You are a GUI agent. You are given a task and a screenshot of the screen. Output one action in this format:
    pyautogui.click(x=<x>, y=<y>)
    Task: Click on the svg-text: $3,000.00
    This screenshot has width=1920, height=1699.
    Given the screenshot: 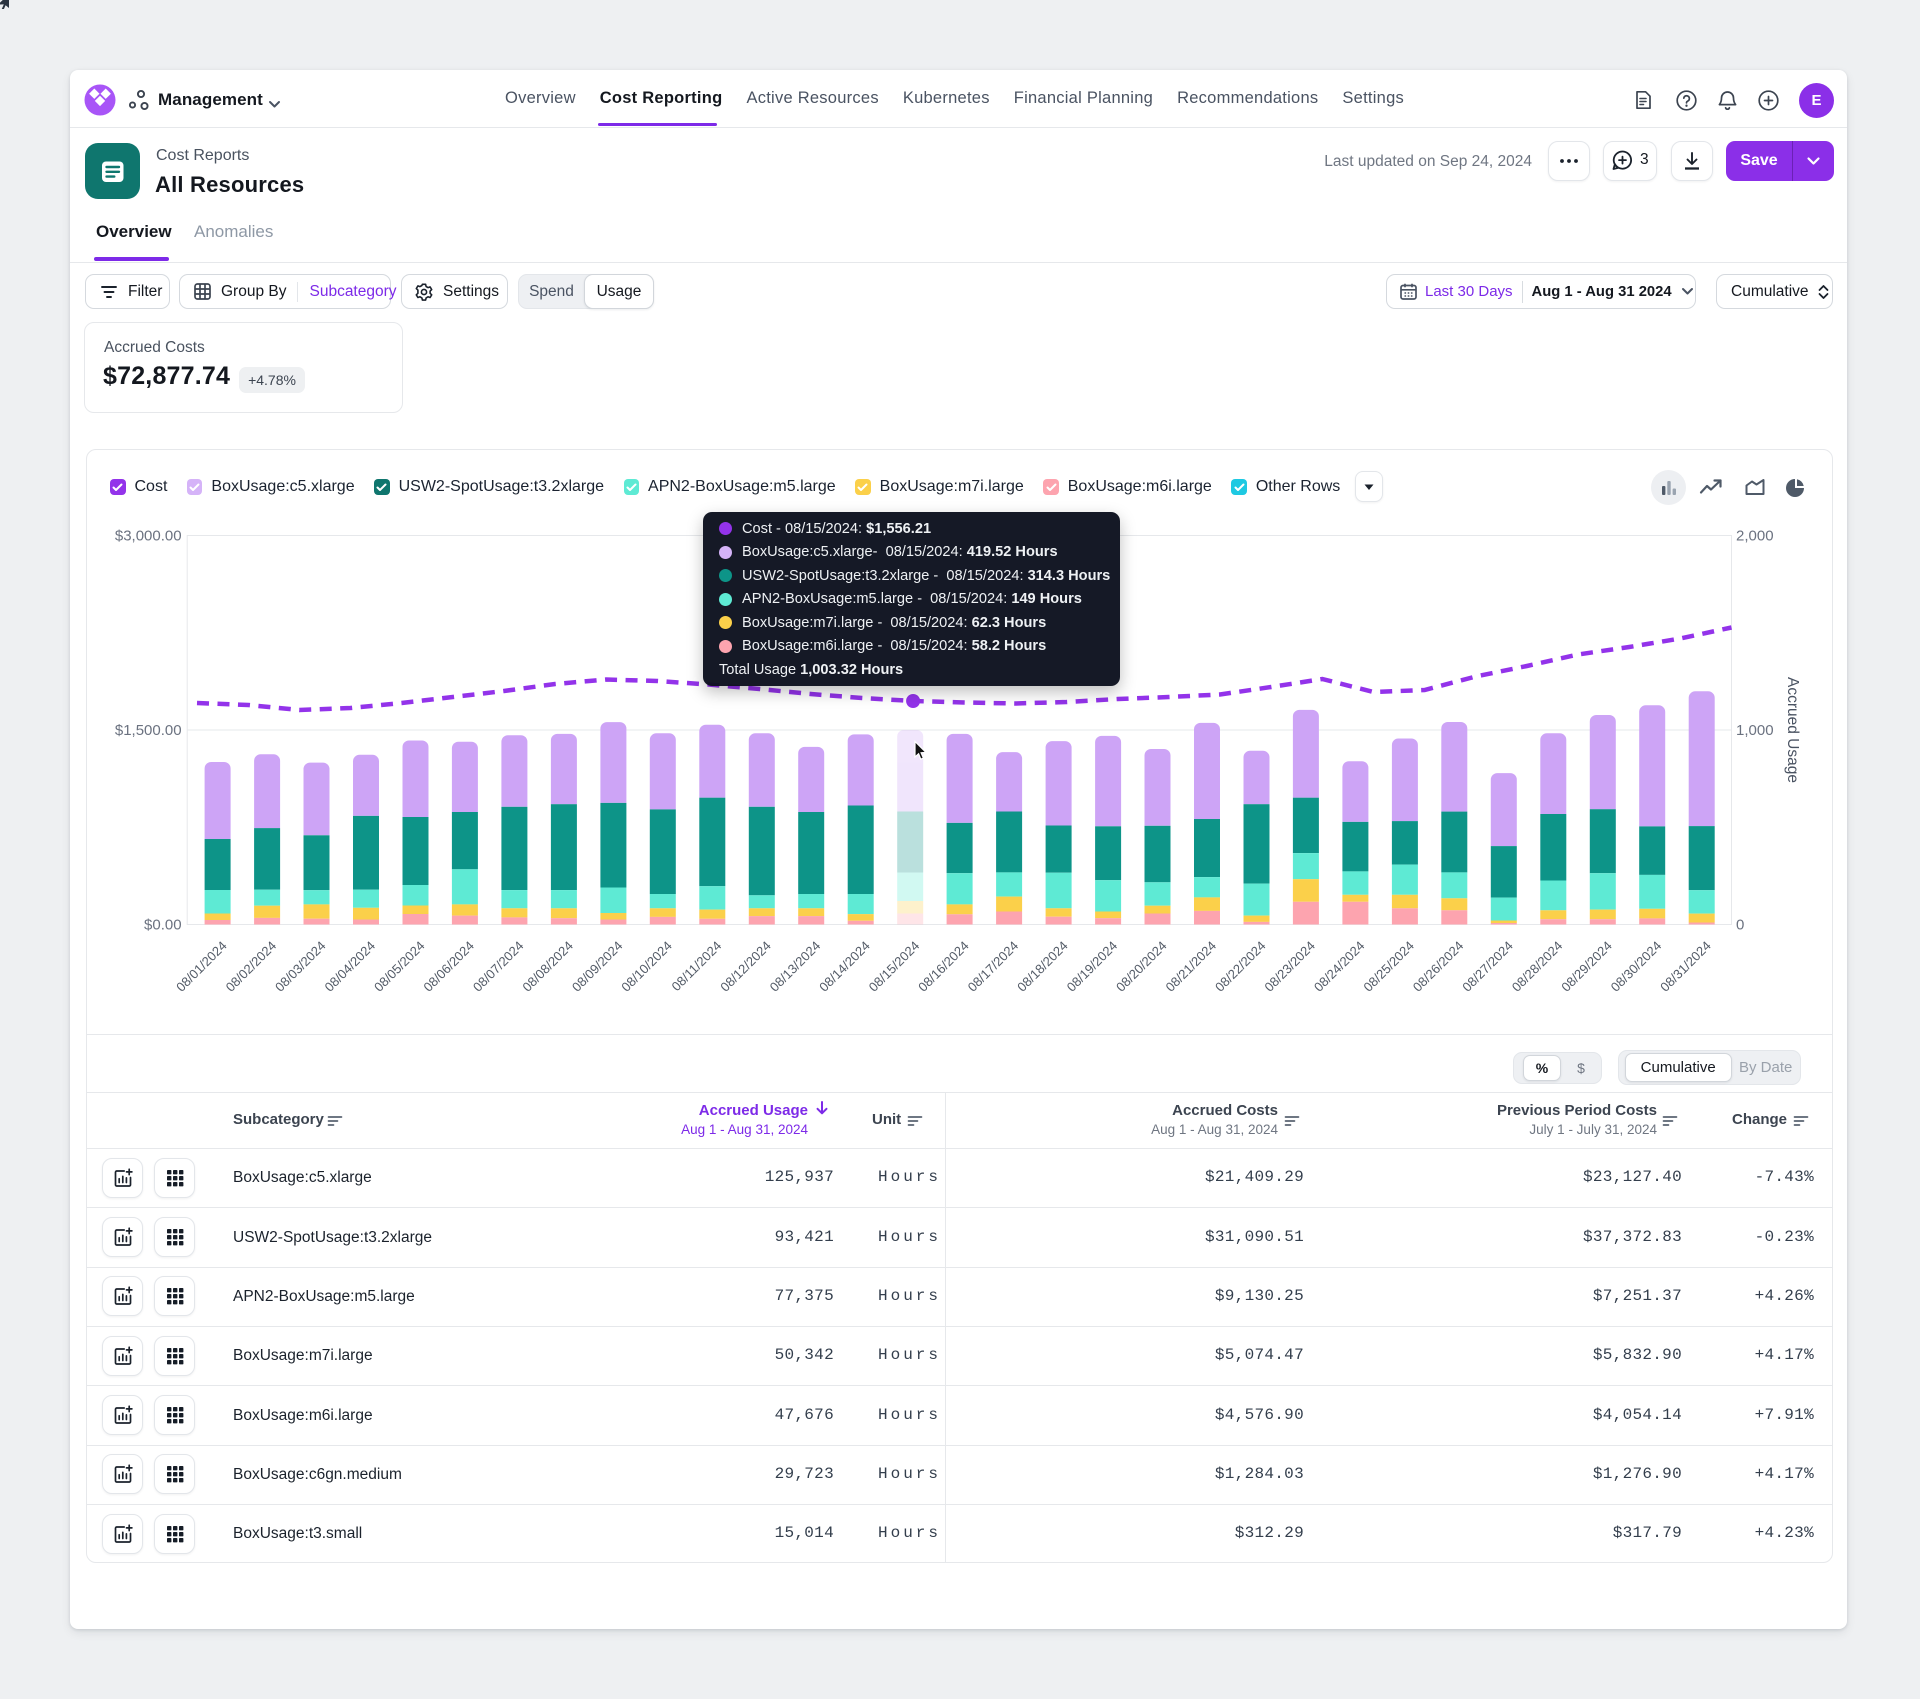 What is the action you would take?
    pyautogui.click(x=148, y=536)
    